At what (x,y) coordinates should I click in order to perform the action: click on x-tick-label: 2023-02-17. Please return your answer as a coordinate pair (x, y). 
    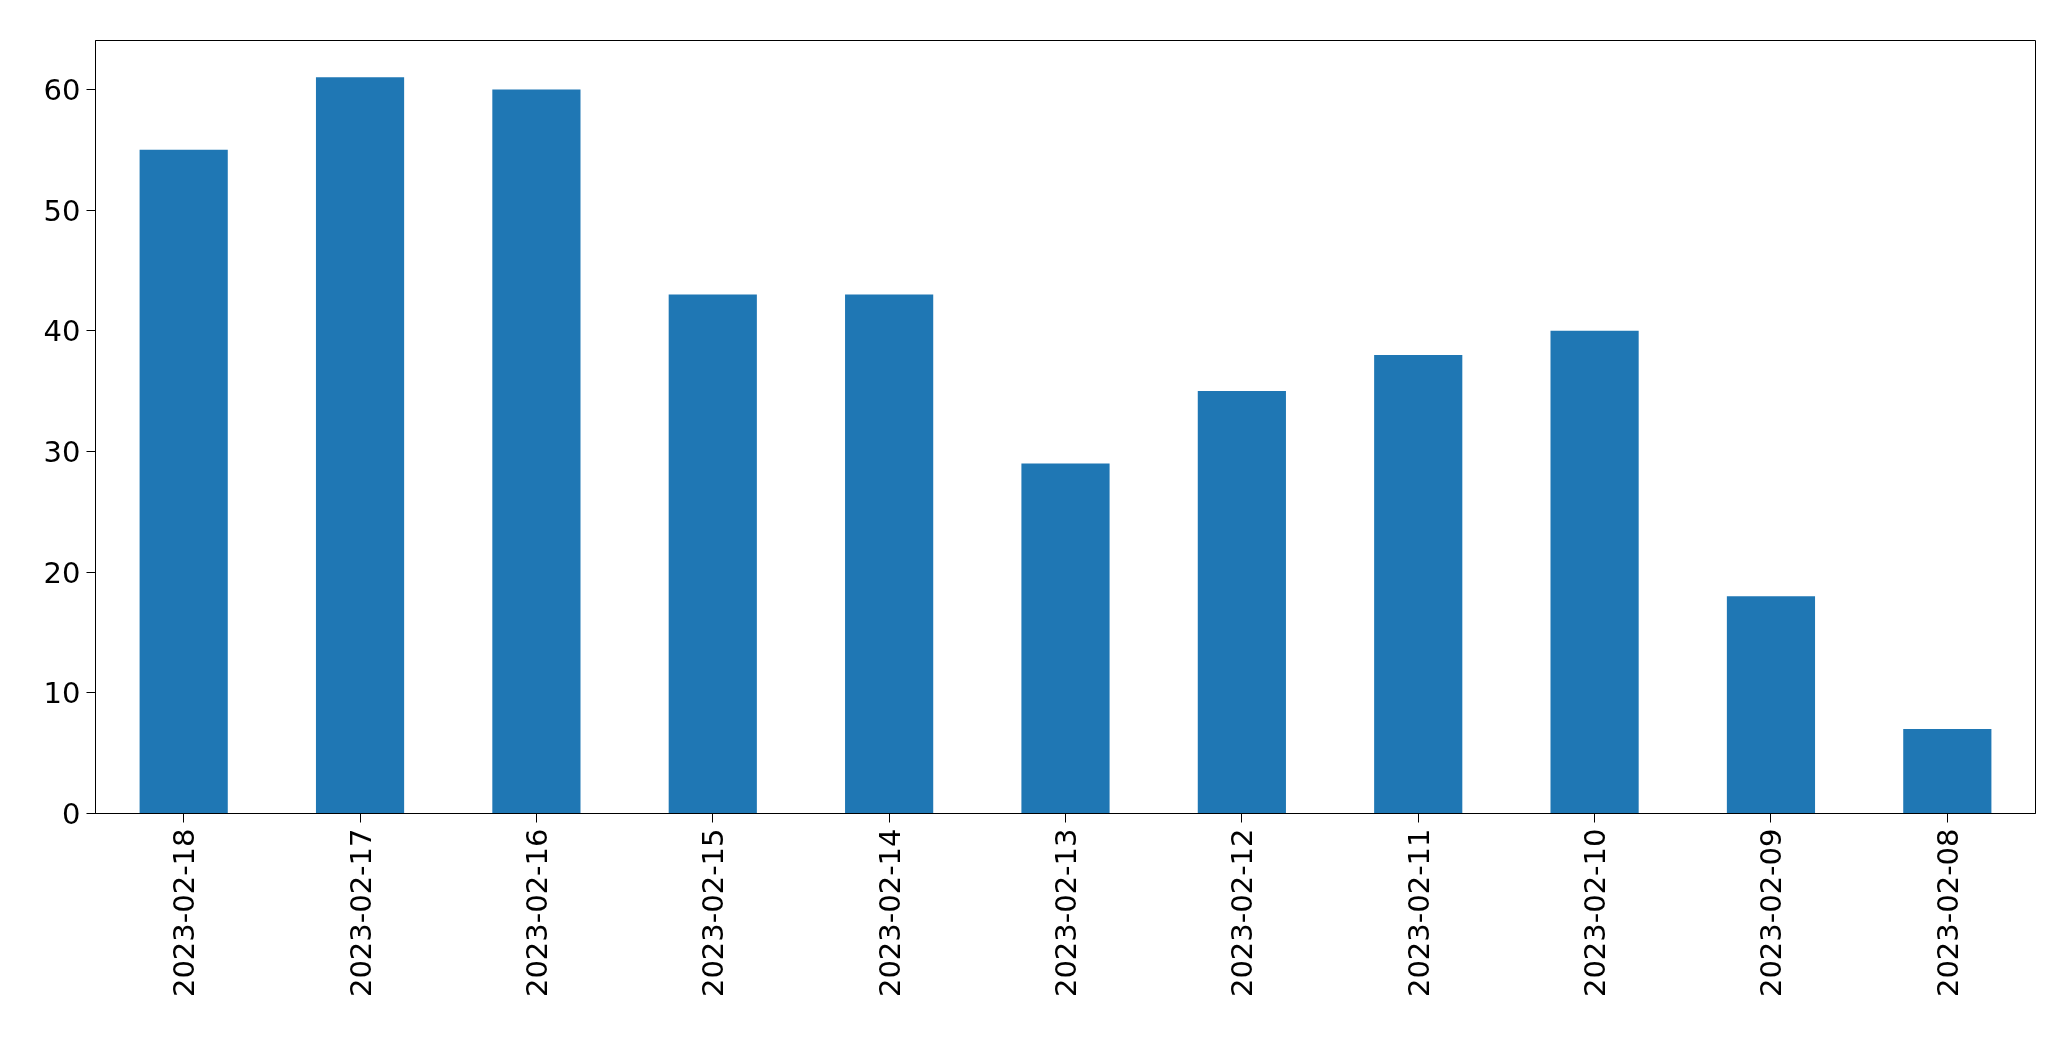
    Looking at the image, I should click on (360, 913).